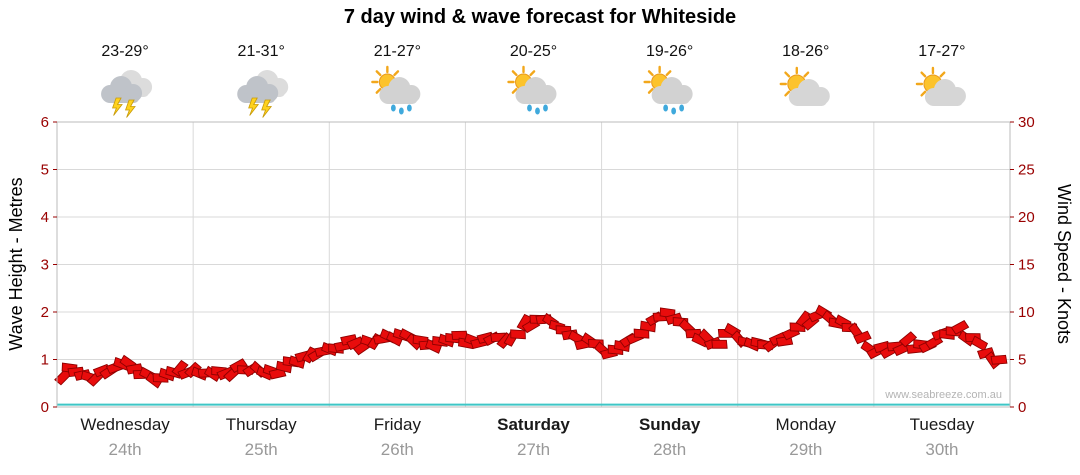 This screenshot has height=475, width=1080. Describe the element at coordinates (533, 51) in the screenshot. I see `temp-range-label: 20-25°` at that location.